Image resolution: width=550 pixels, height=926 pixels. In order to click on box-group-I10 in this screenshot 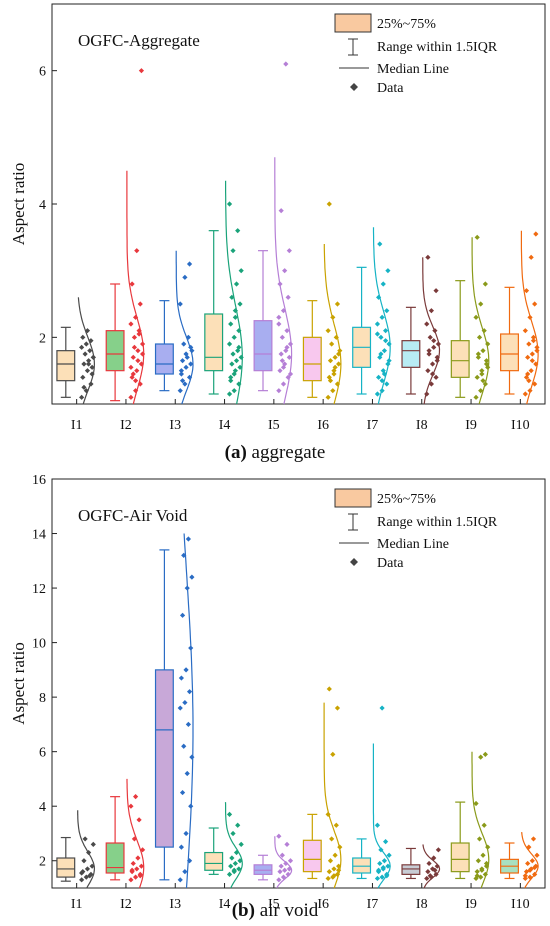, I will do `click(520, 860)`.